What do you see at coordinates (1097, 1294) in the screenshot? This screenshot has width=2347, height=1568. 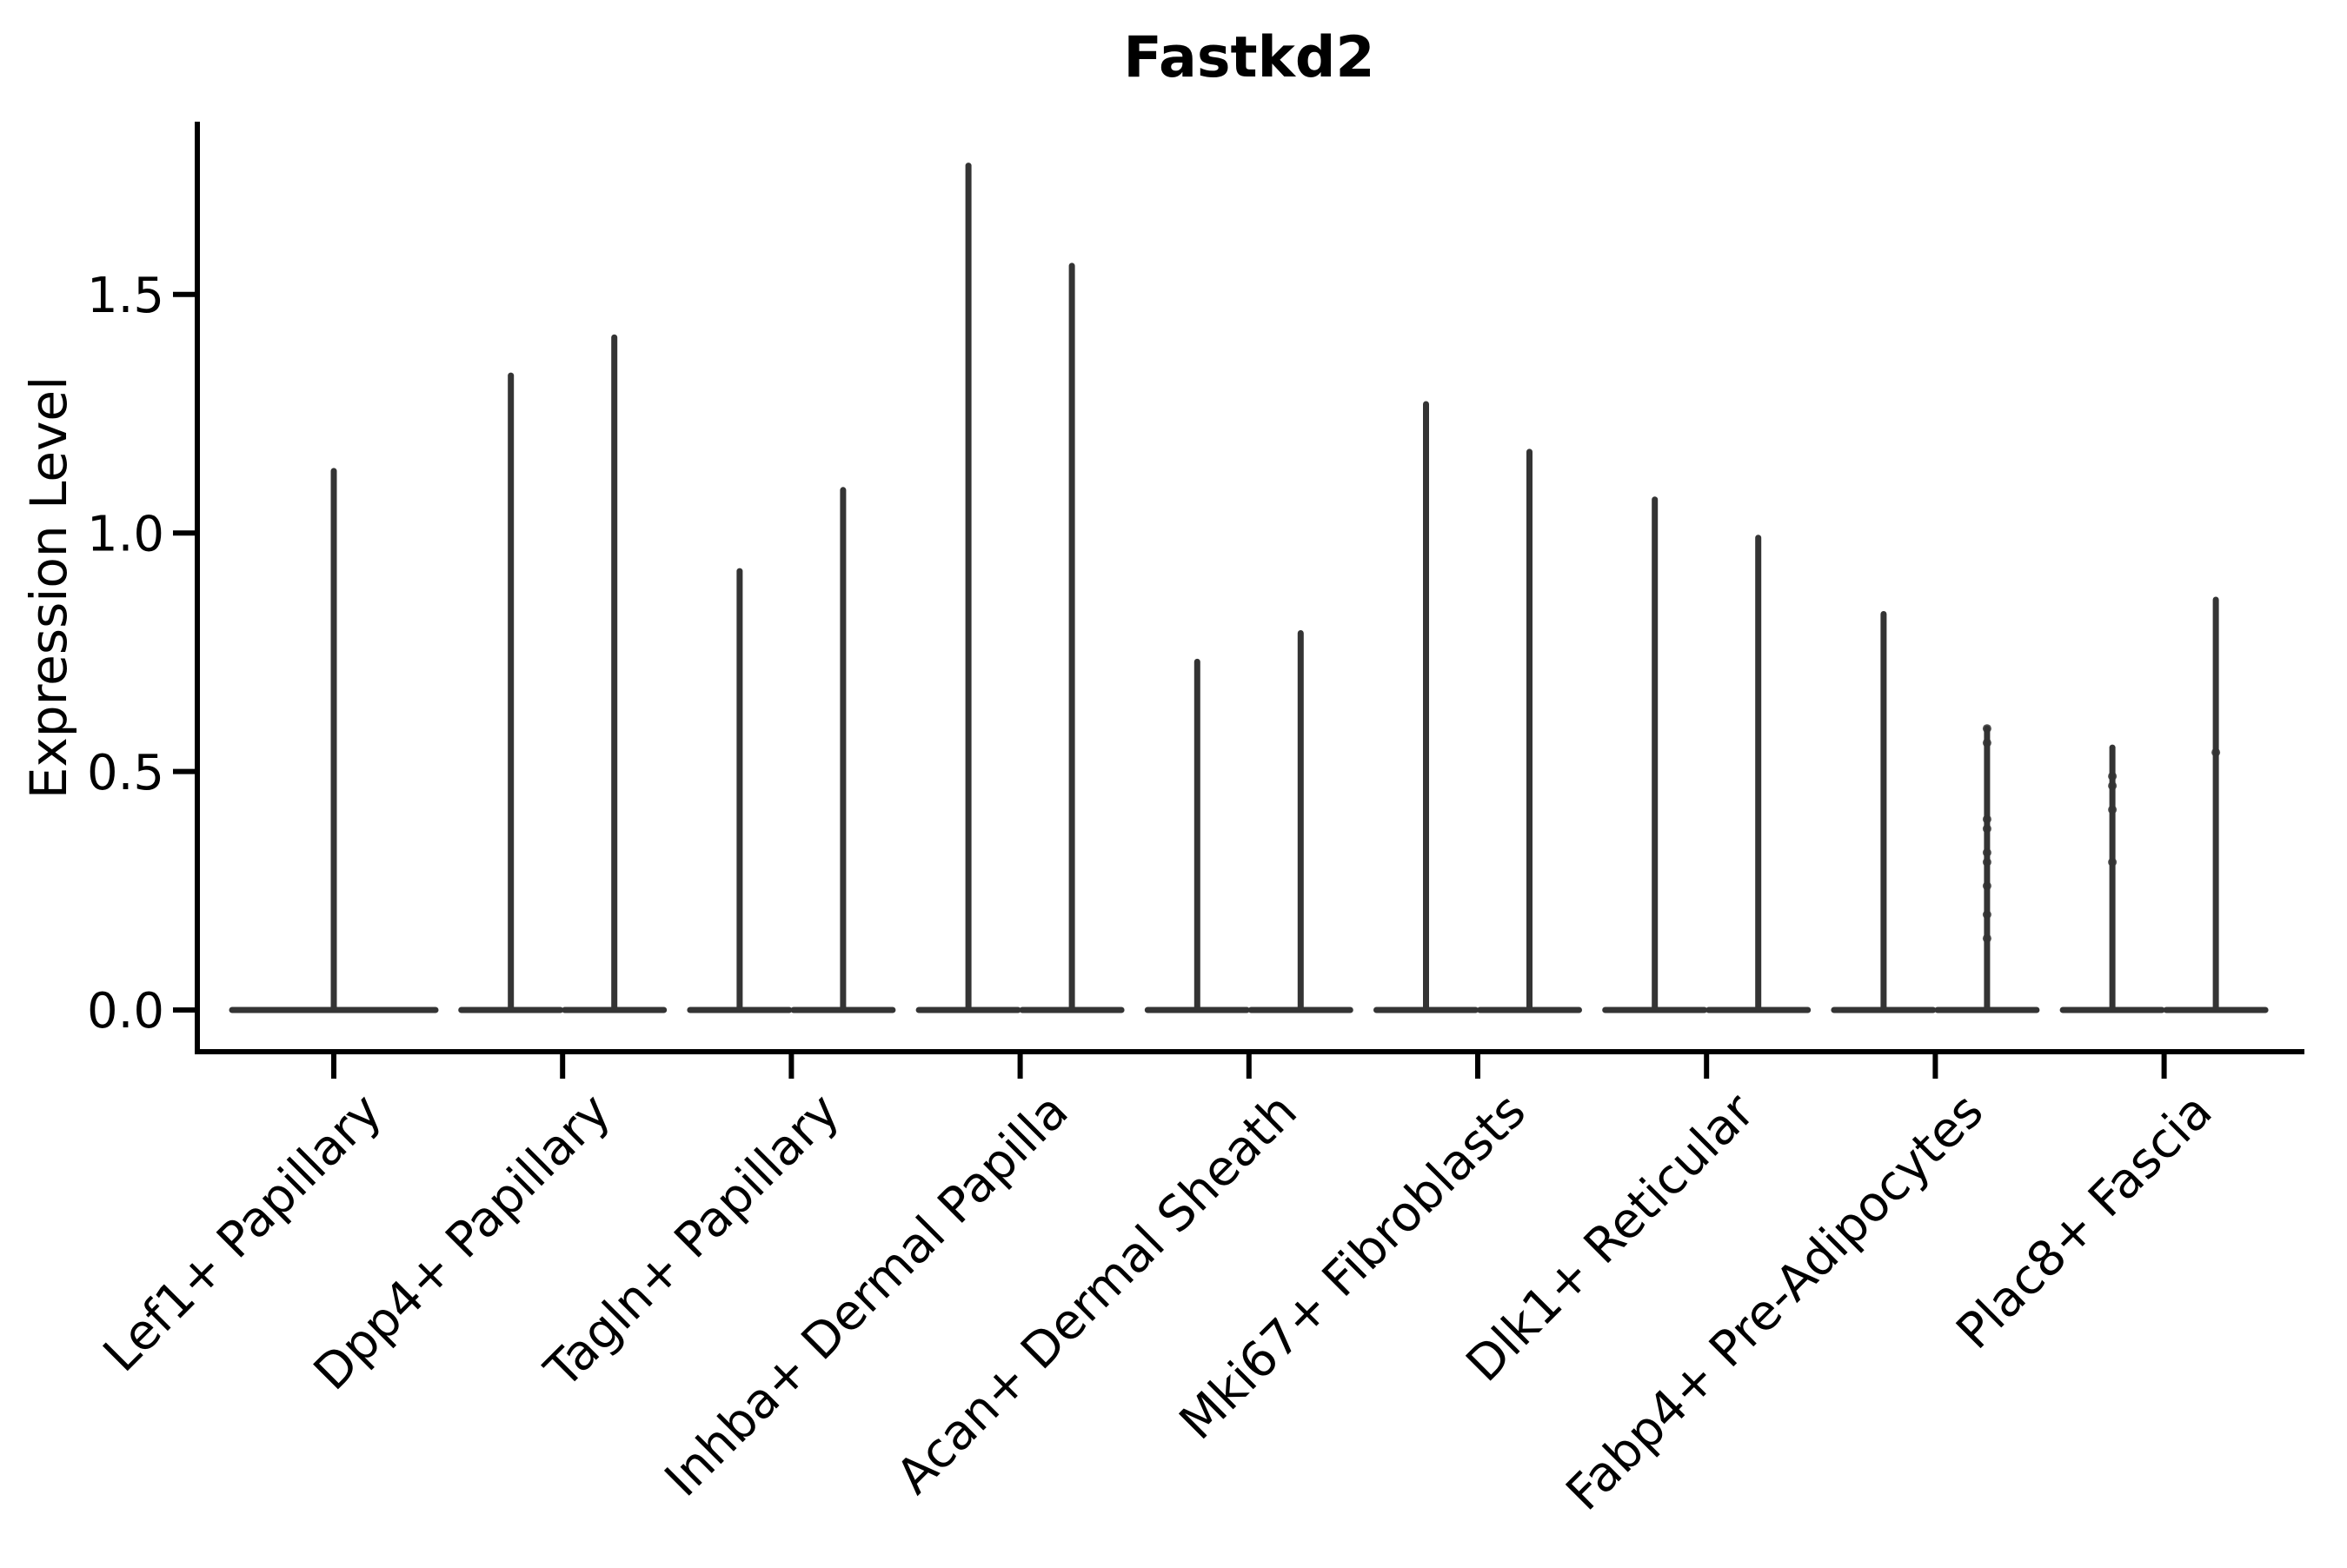 I see `x-tick-label: Acan+ Dermal Sheath` at bounding box center [1097, 1294].